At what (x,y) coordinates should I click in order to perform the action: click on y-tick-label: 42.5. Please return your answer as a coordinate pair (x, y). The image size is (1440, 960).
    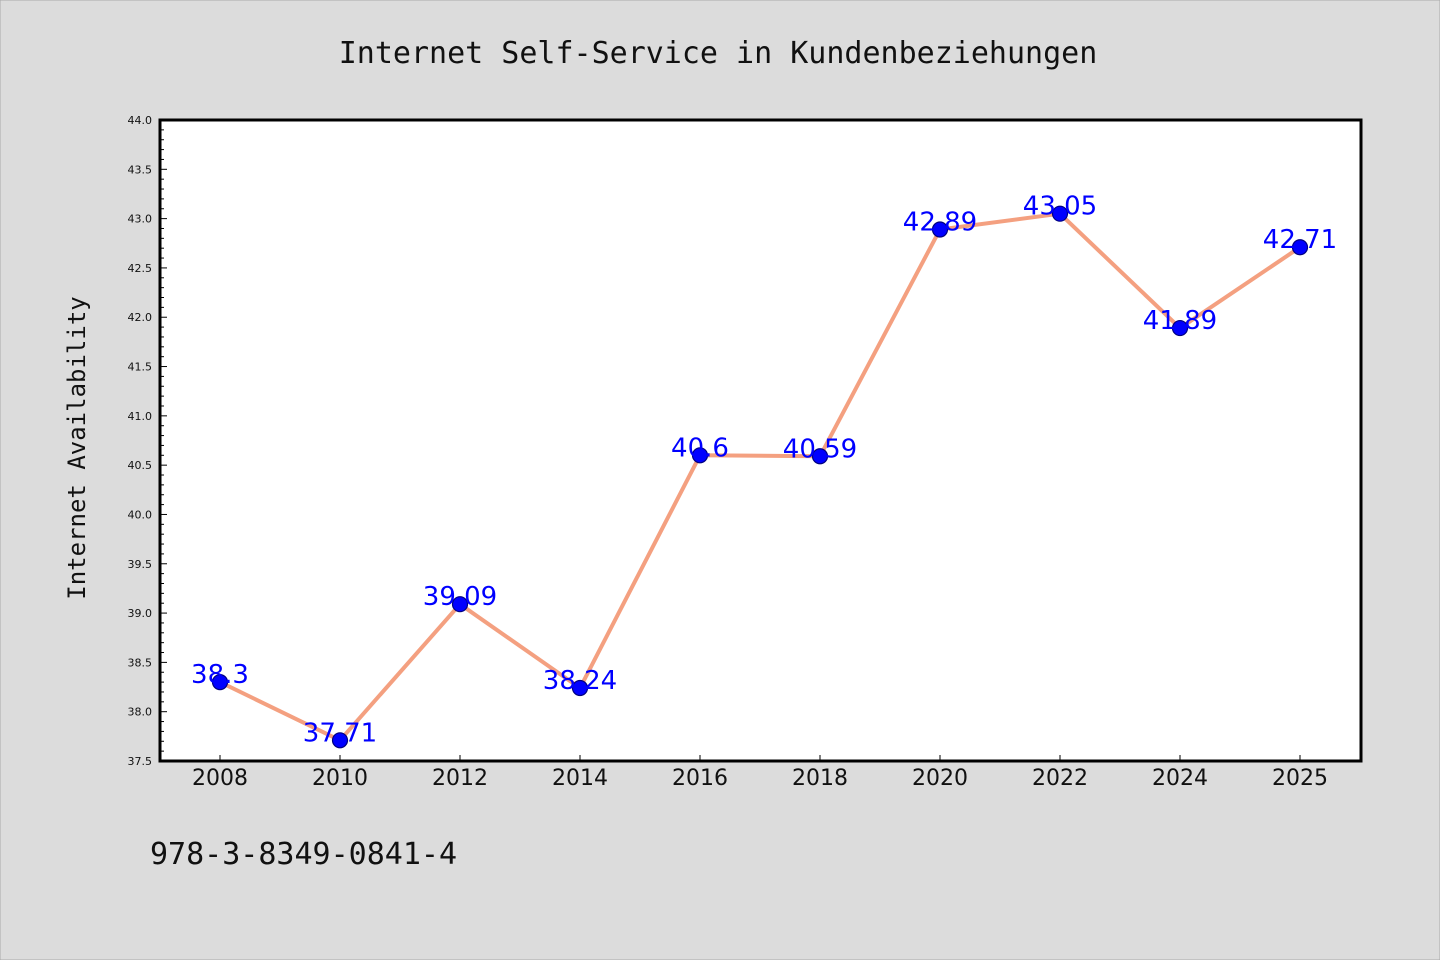
    Looking at the image, I should click on (140, 268).